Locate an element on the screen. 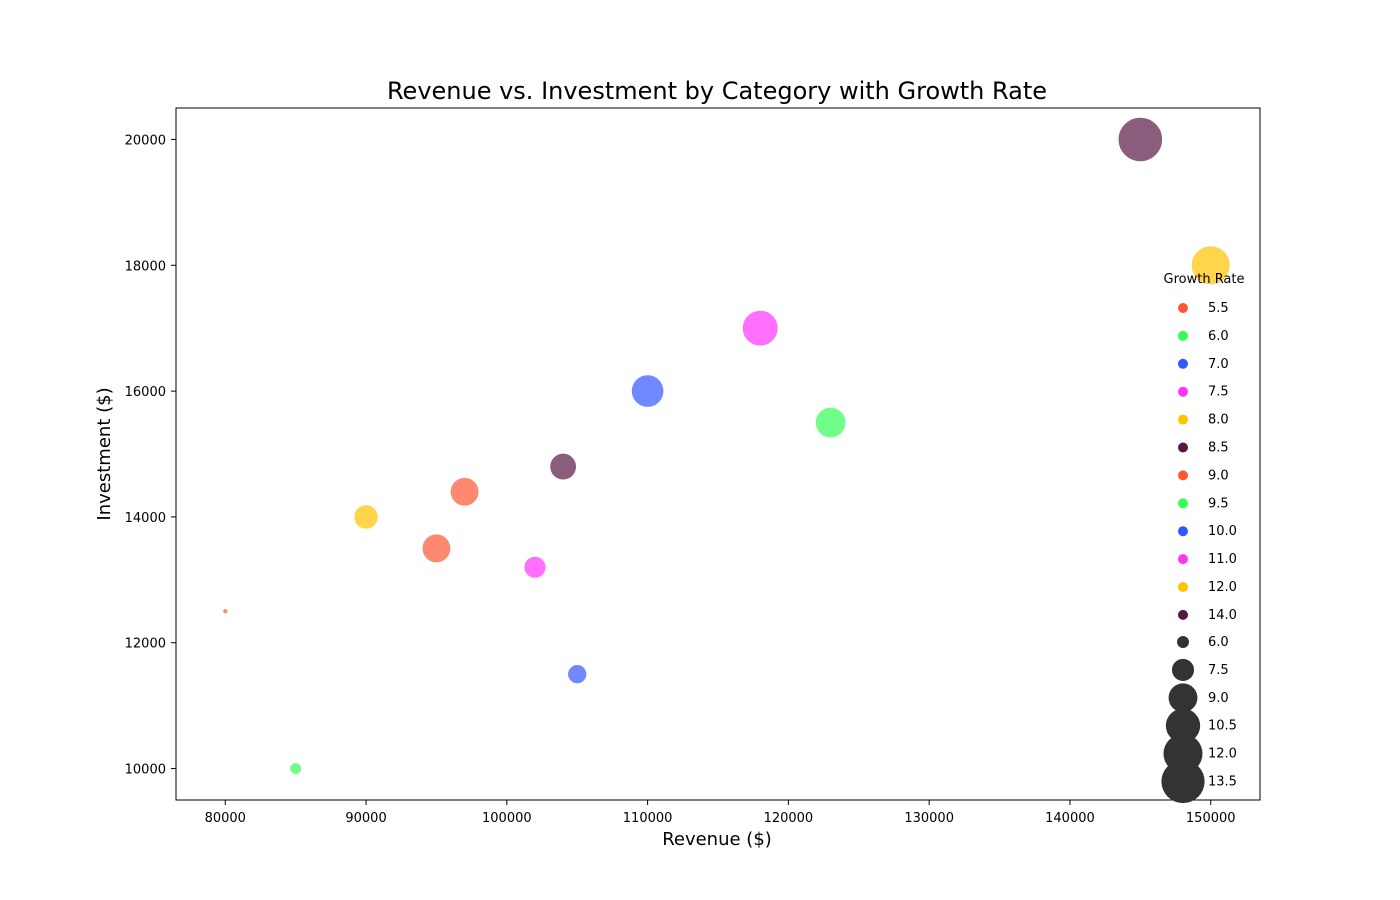 This screenshot has height=900, width=1400. y-tick-label: 20000 is located at coordinates (145, 140).